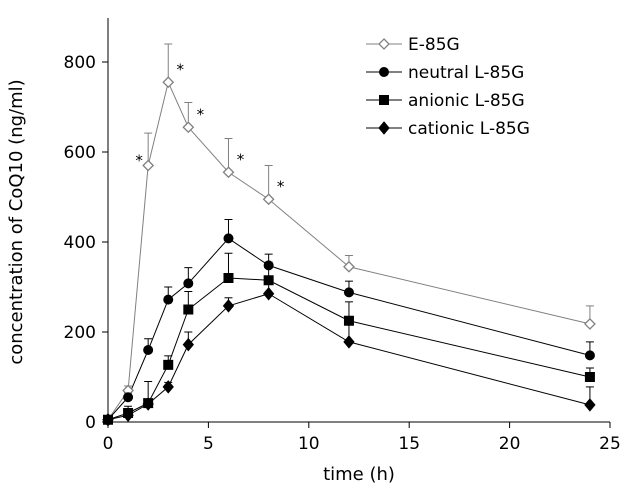  Describe the element at coordinates (309, 444) in the screenshot. I see `x-tick-label: 10` at that location.